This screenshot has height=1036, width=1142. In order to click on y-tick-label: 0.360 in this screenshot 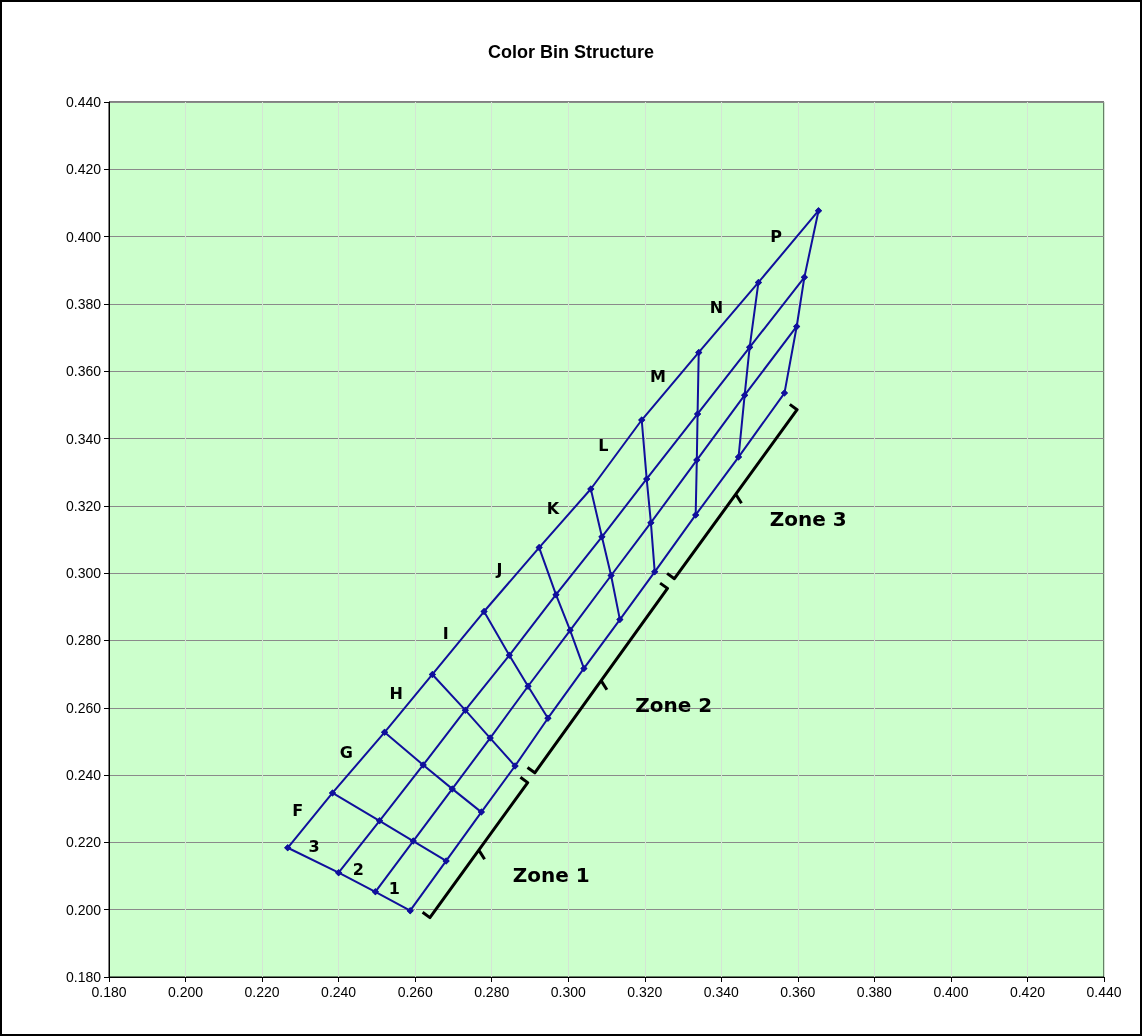, I will do `click(83, 371)`.